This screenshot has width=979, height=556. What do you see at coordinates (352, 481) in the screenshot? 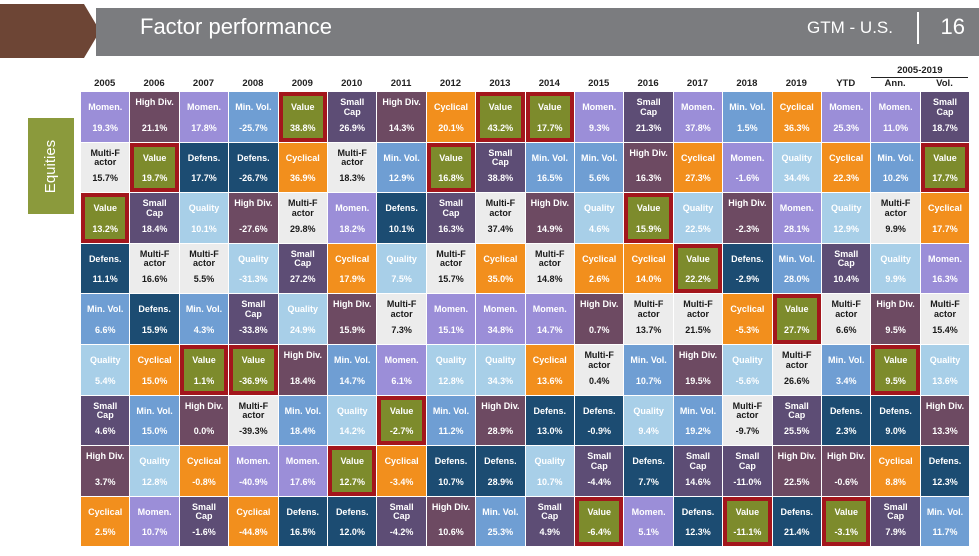
I see `factor-return: 12.7%` at bounding box center [352, 481].